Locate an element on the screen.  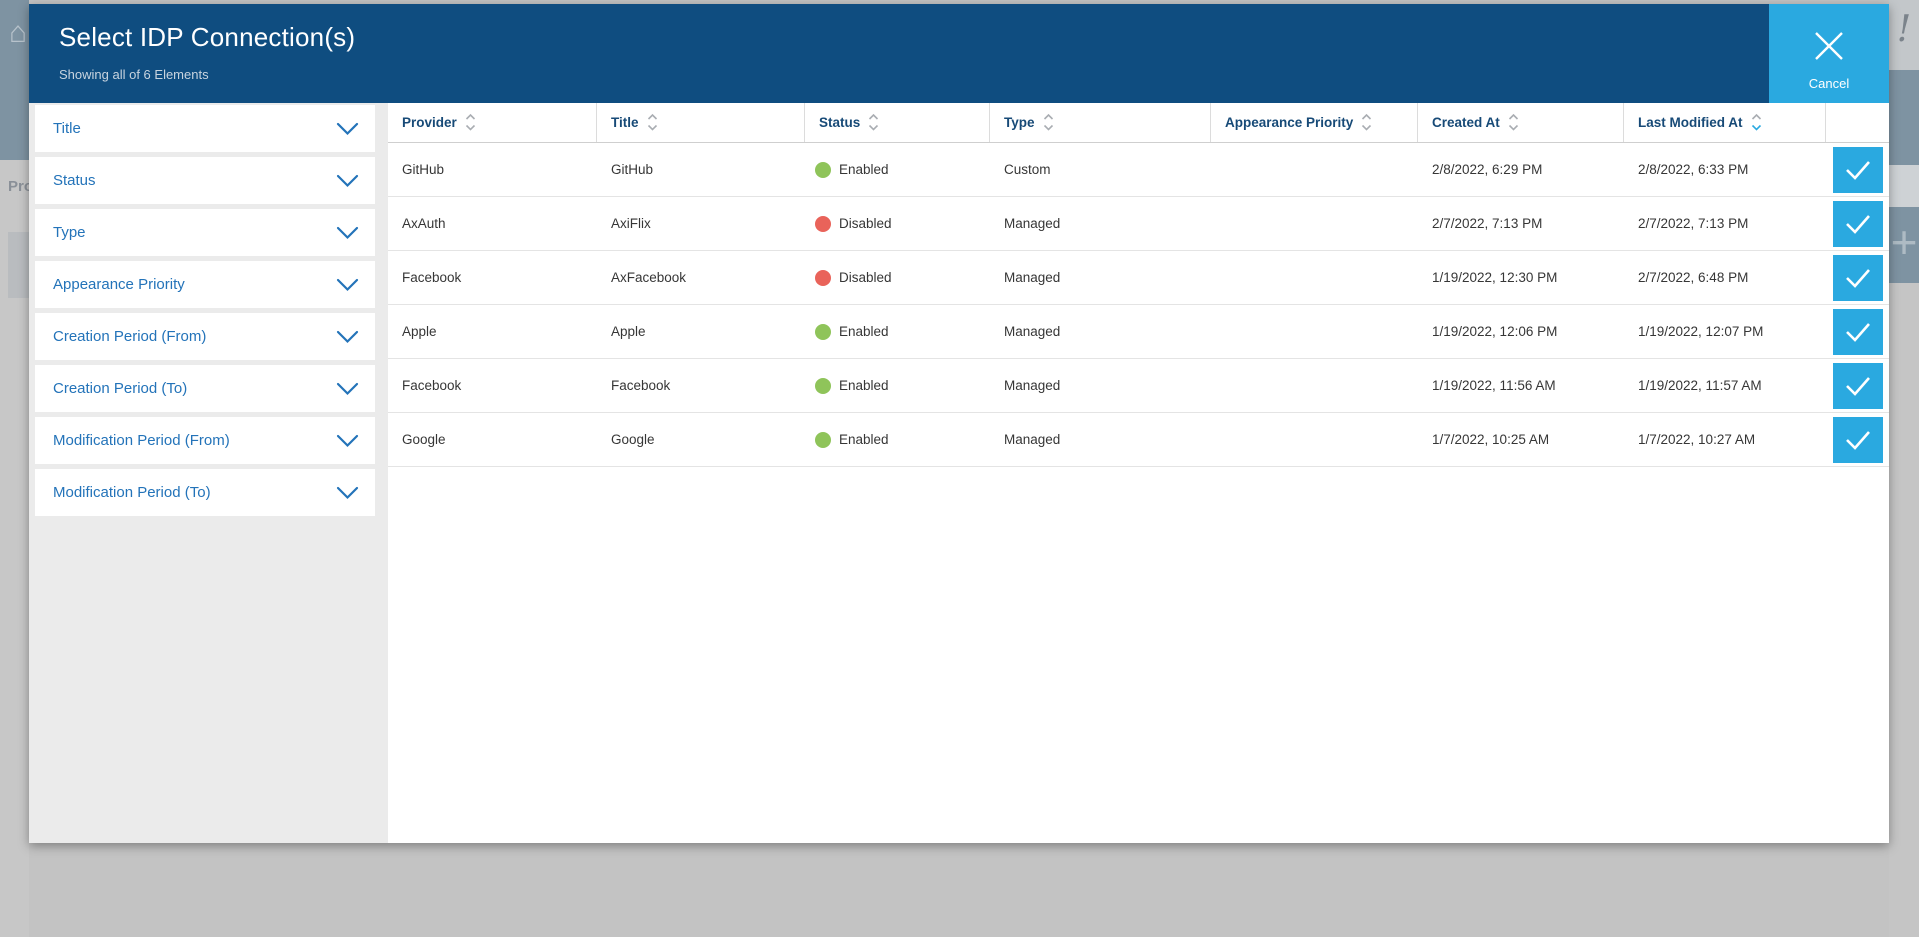
column-header-appearance-priority: Appearance Priority is located at coordinates (1314, 122).